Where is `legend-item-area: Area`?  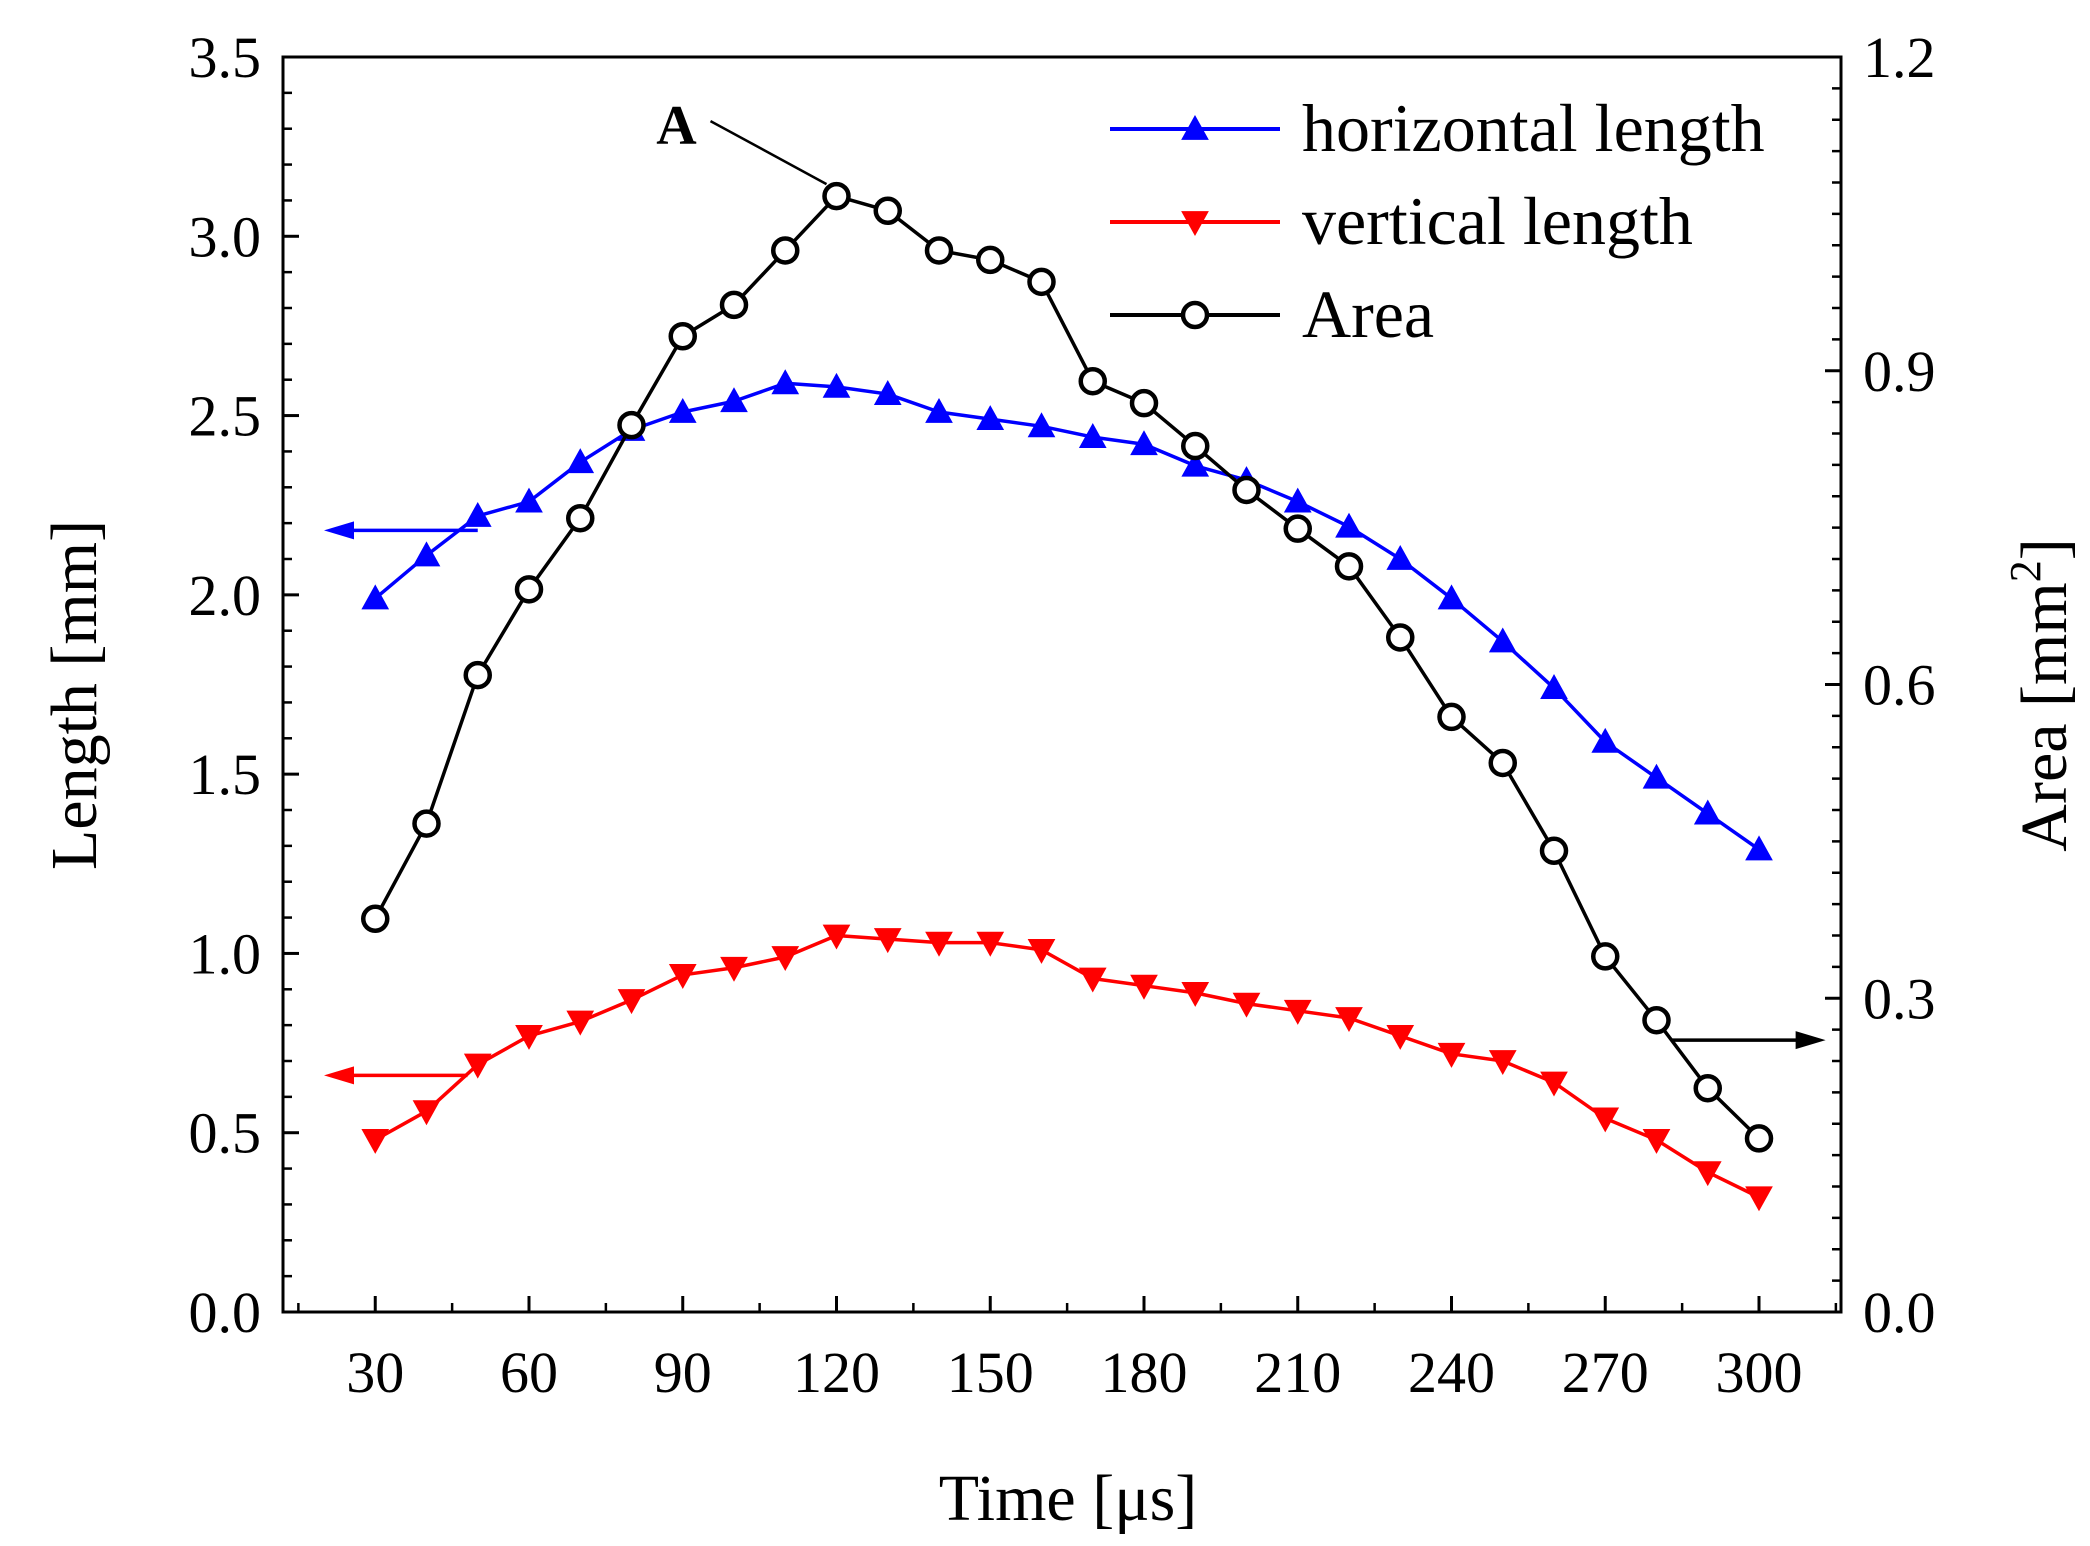
legend-item-area: Area is located at coordinates (1272, 314).